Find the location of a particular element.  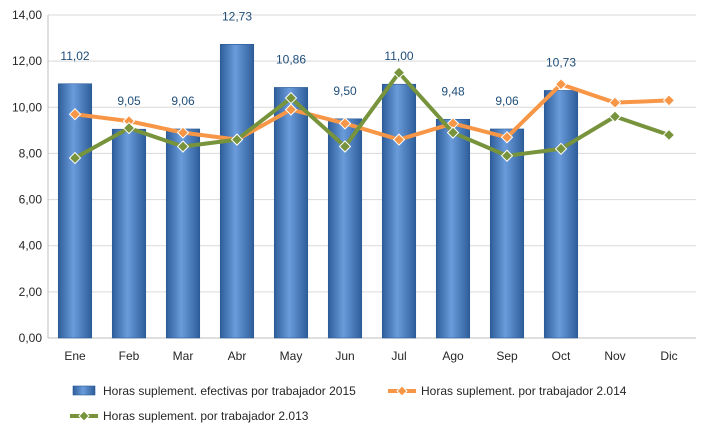

x-tick-label: Abr is located at coordinates (237, 356).